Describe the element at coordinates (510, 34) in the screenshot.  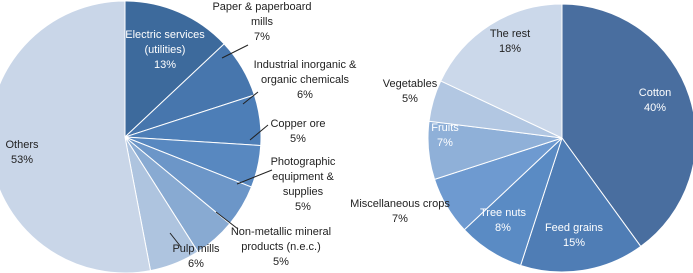
I see `category-name: The rest` at that location.